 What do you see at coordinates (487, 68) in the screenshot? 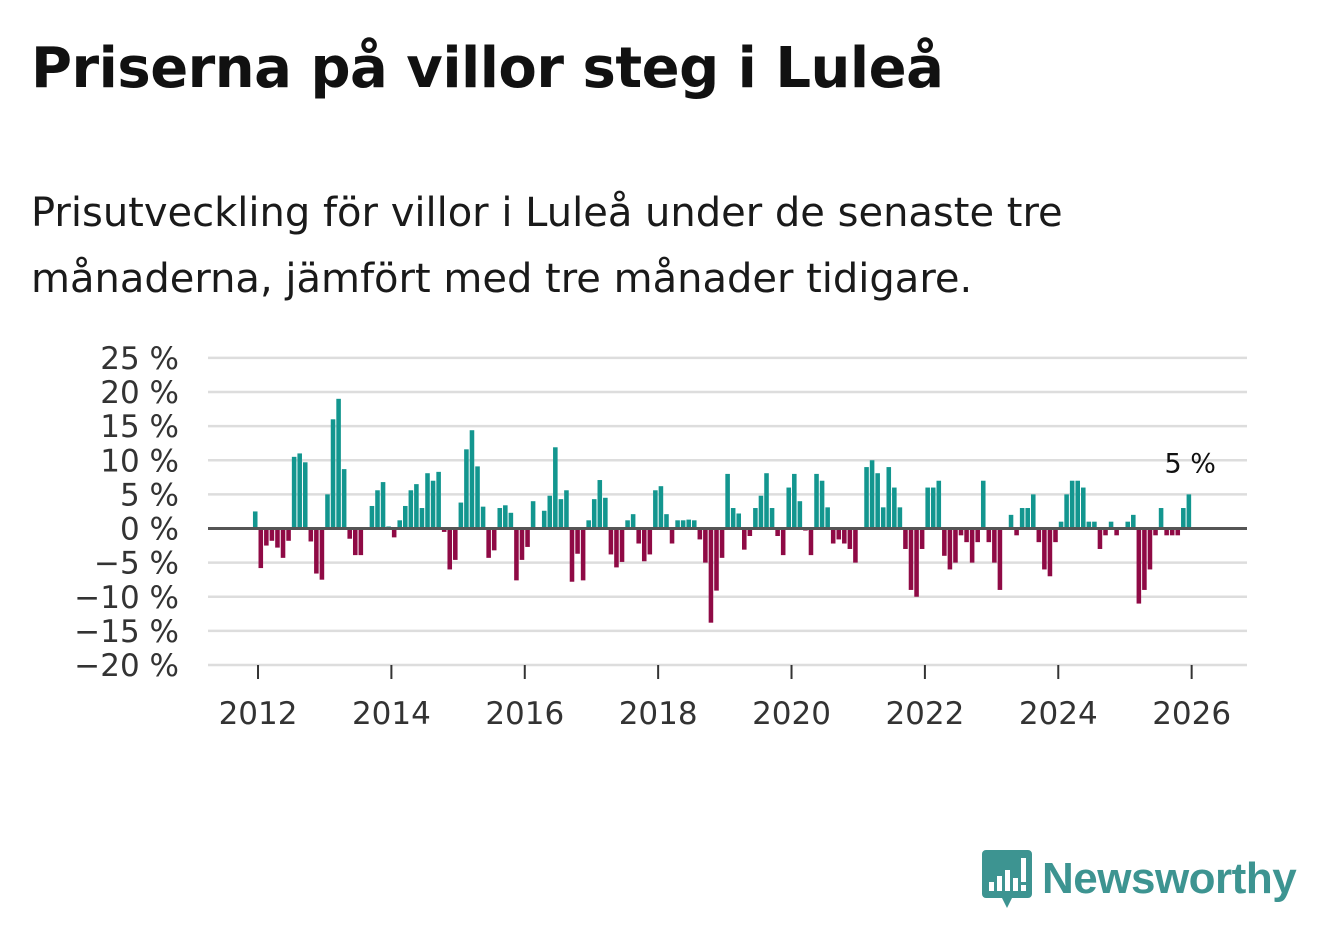
I see `chart-title: Priserna på villor steg i Luleå` at bounding box center [487, 68].